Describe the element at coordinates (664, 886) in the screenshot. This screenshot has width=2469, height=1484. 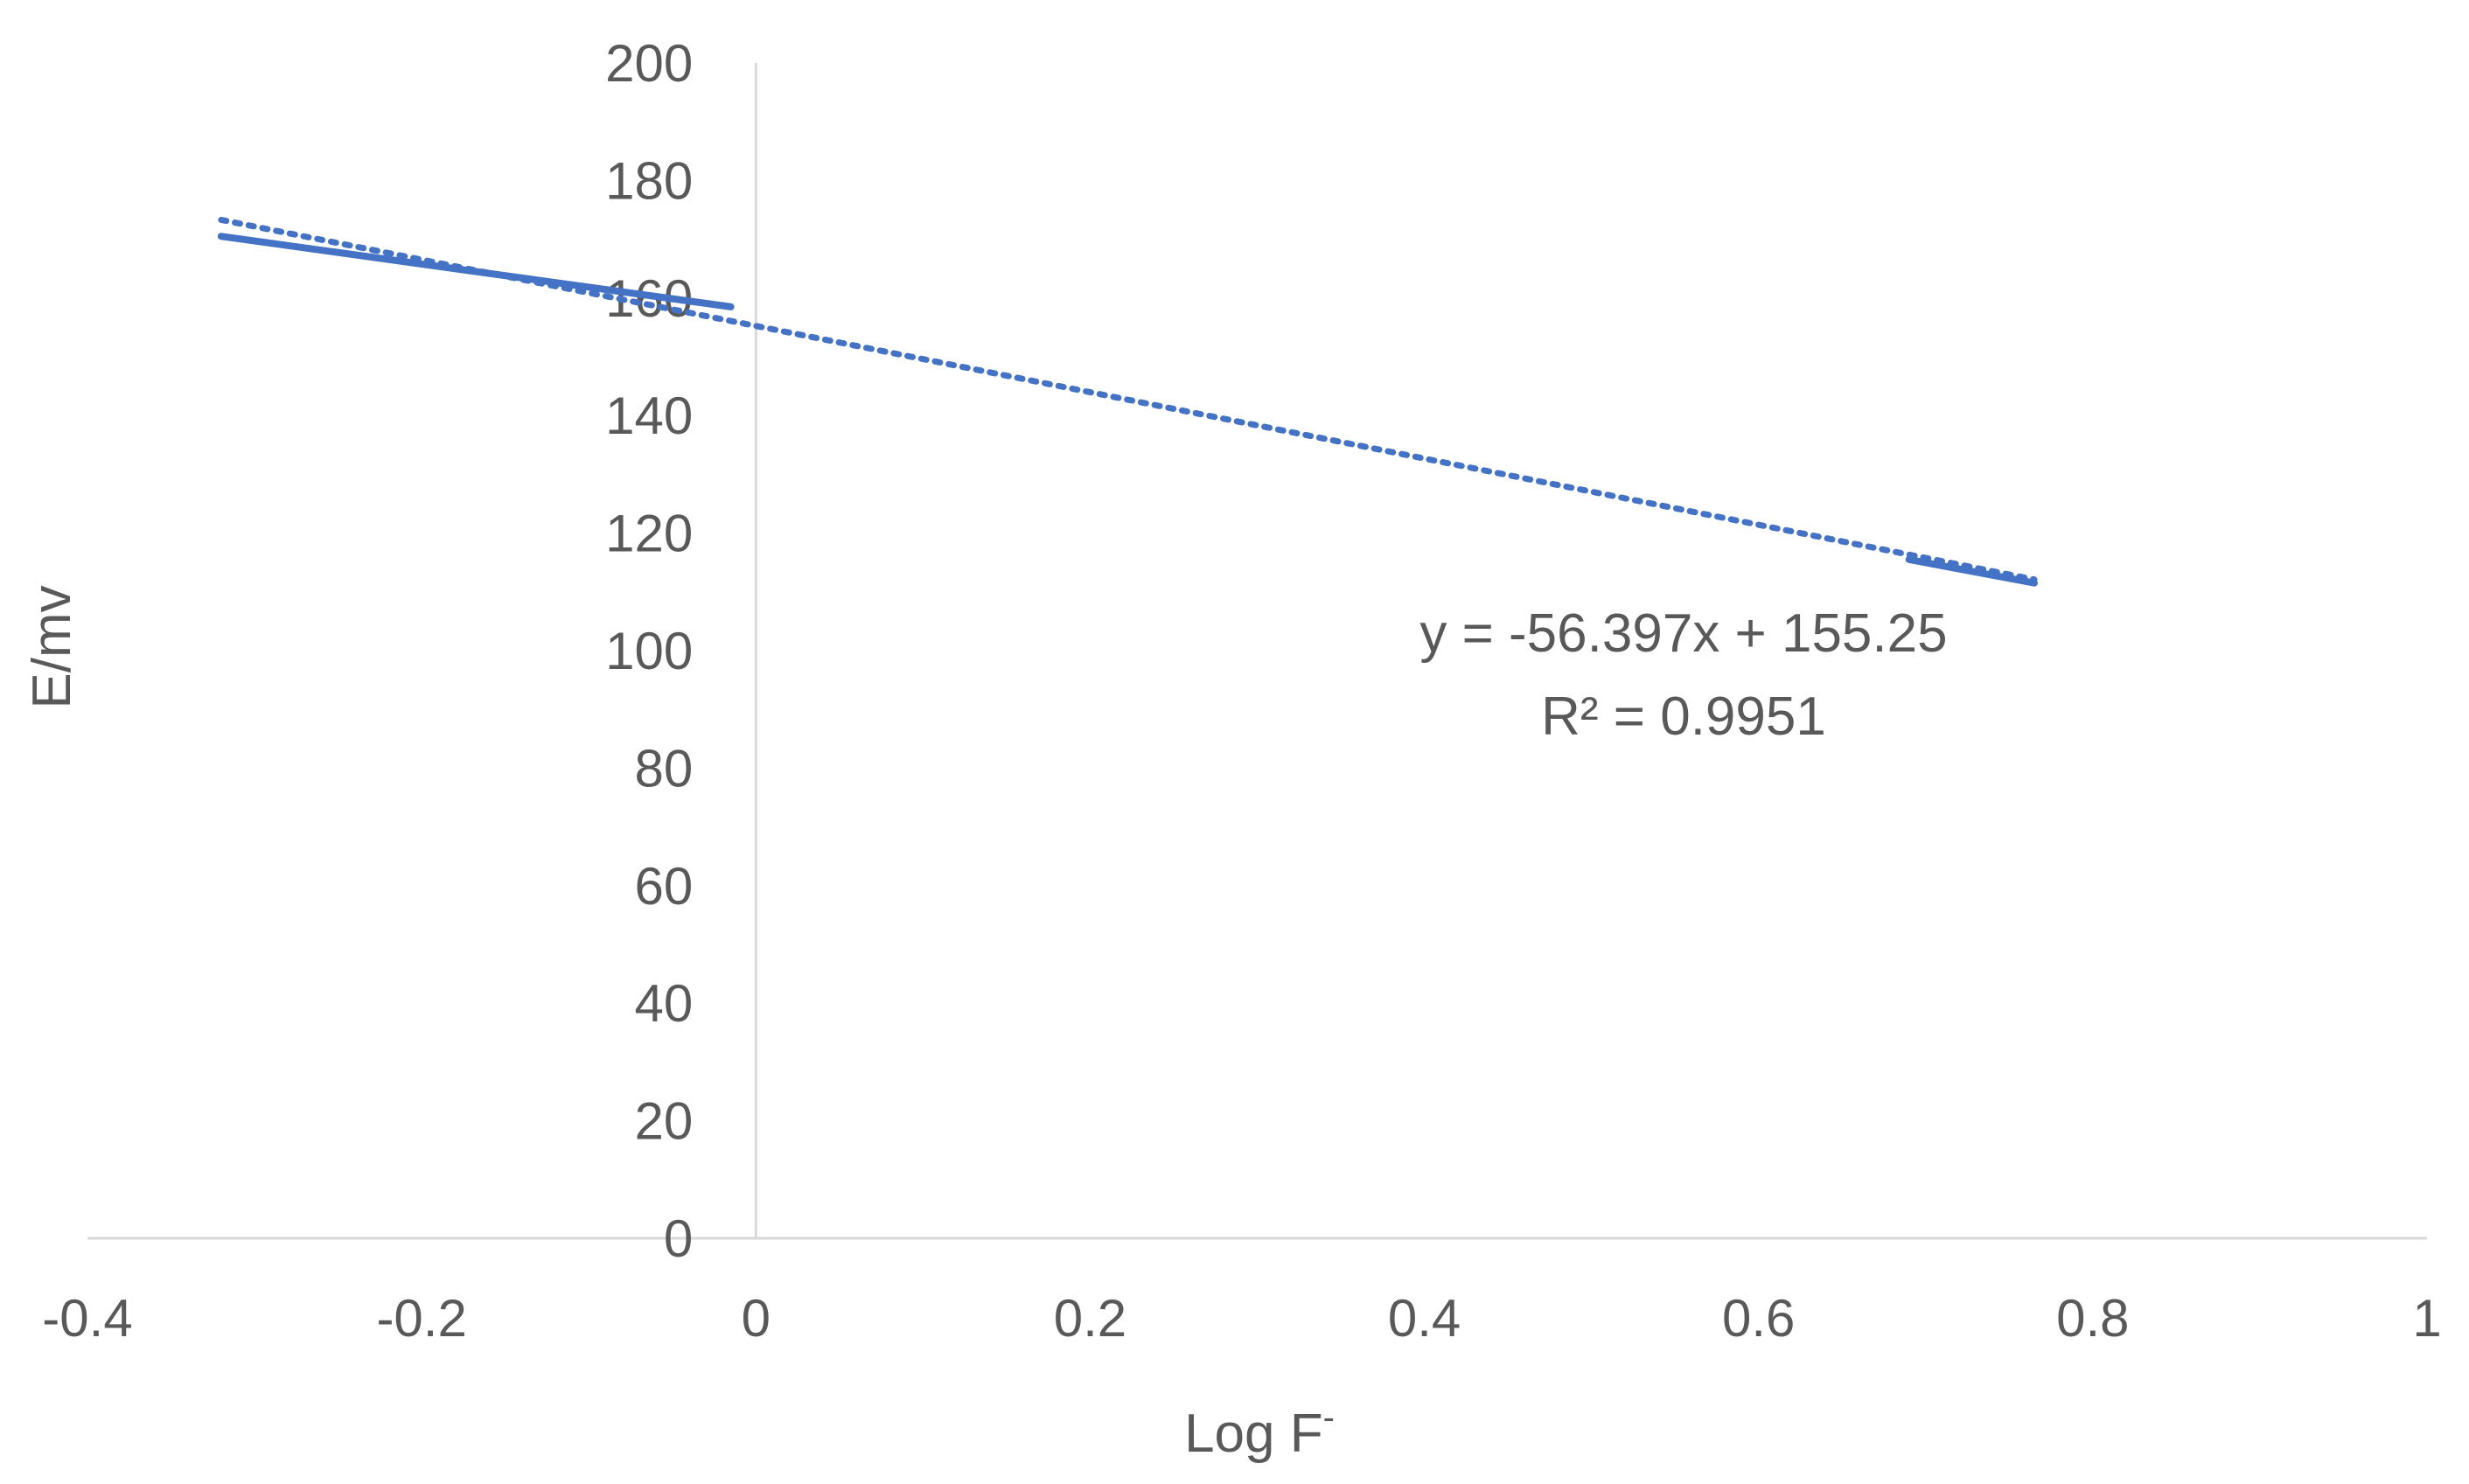
I see `y-tick-label: 60` at that location.